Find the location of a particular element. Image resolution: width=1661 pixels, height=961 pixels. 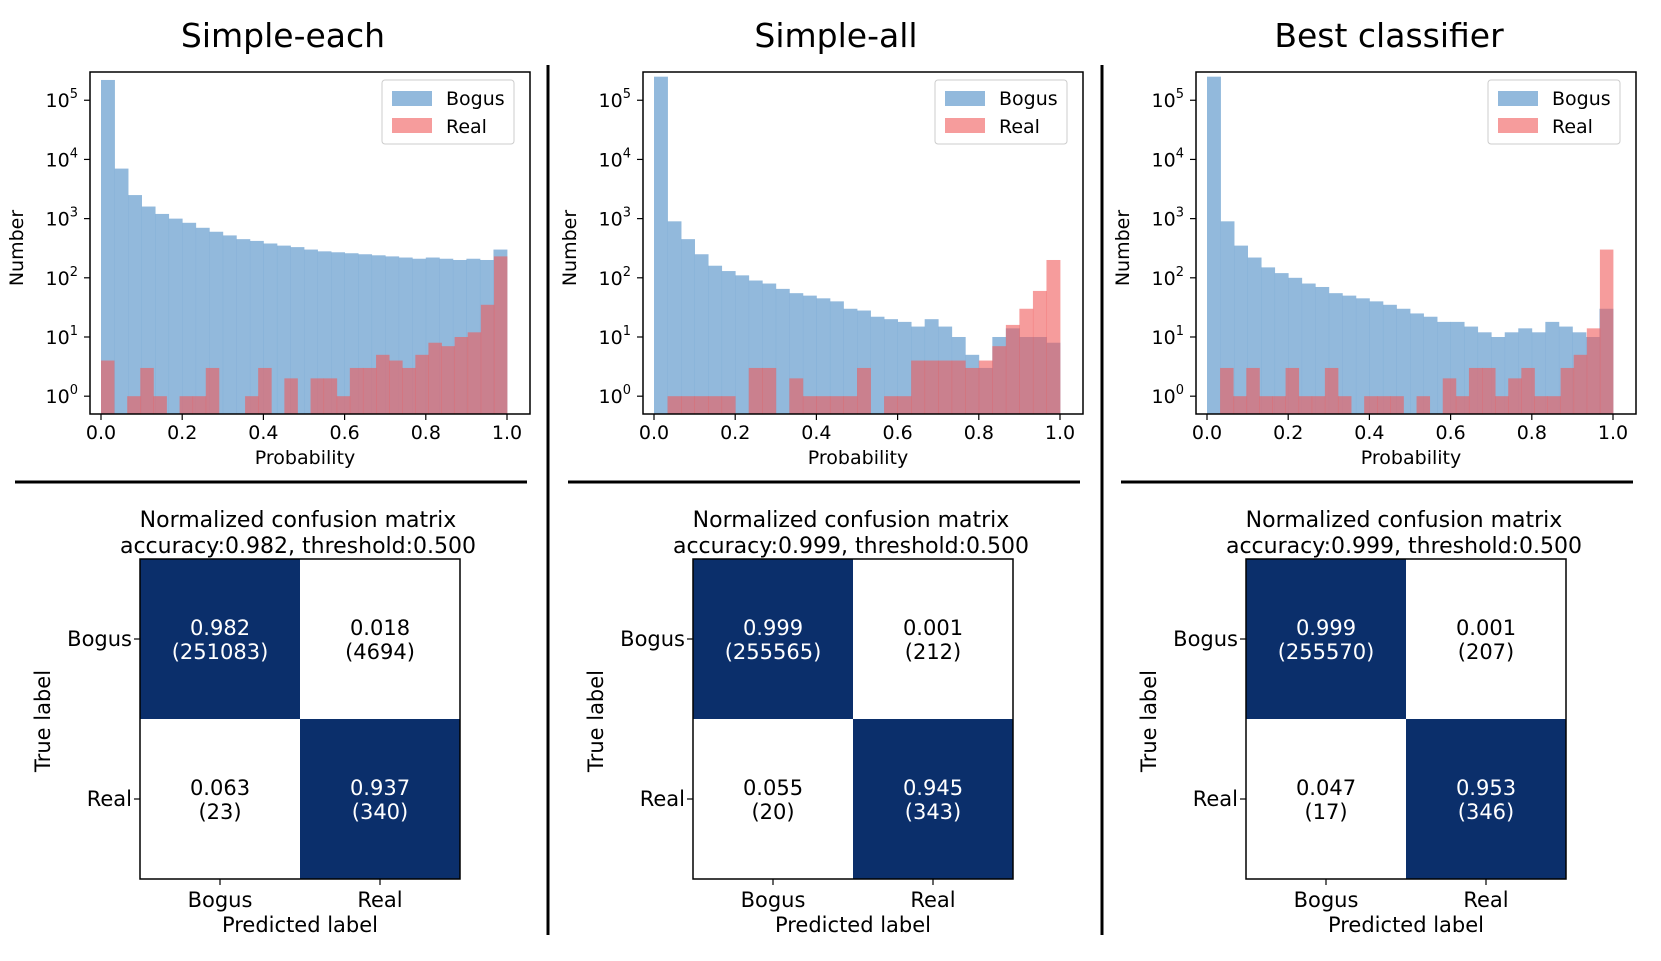

y-tick-exponent: 2 is located at coordinates (74, 272).